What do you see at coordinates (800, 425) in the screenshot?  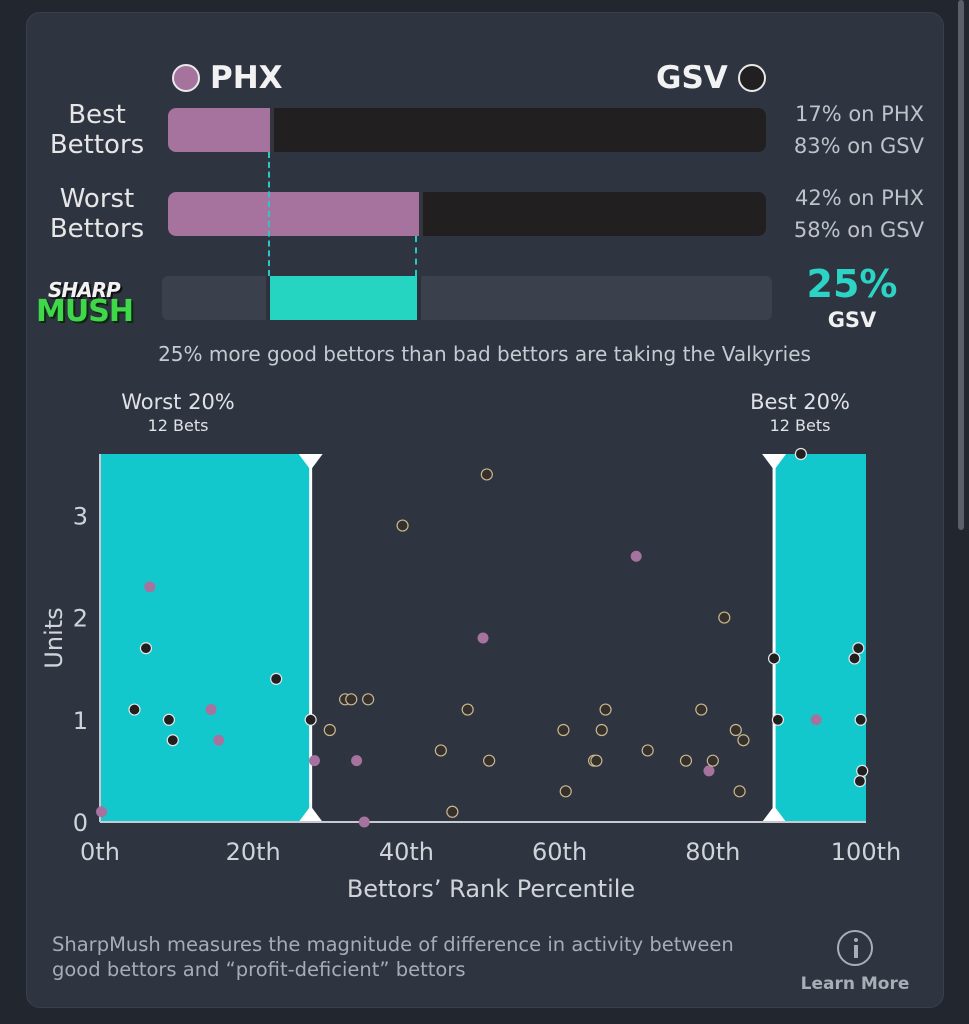 I see `best-range-bets: 12 Bets` at bounding box center [800, 425].